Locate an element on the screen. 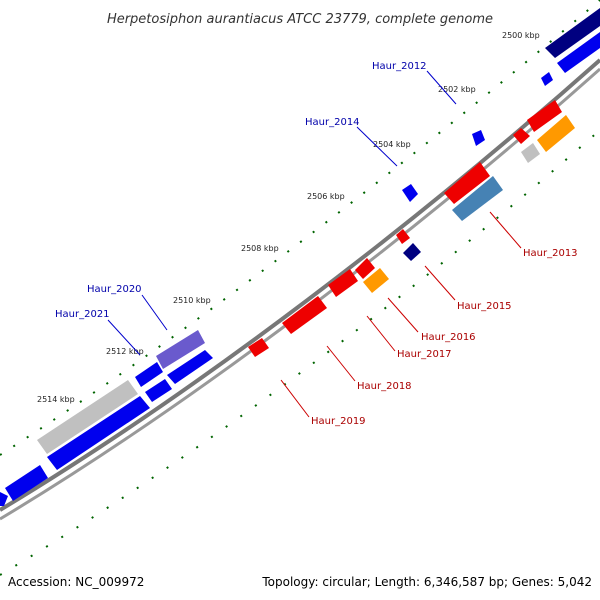 The width and height of the screenshot is (600, 600). gene-forward-purple is located at coordinates (180, 349).